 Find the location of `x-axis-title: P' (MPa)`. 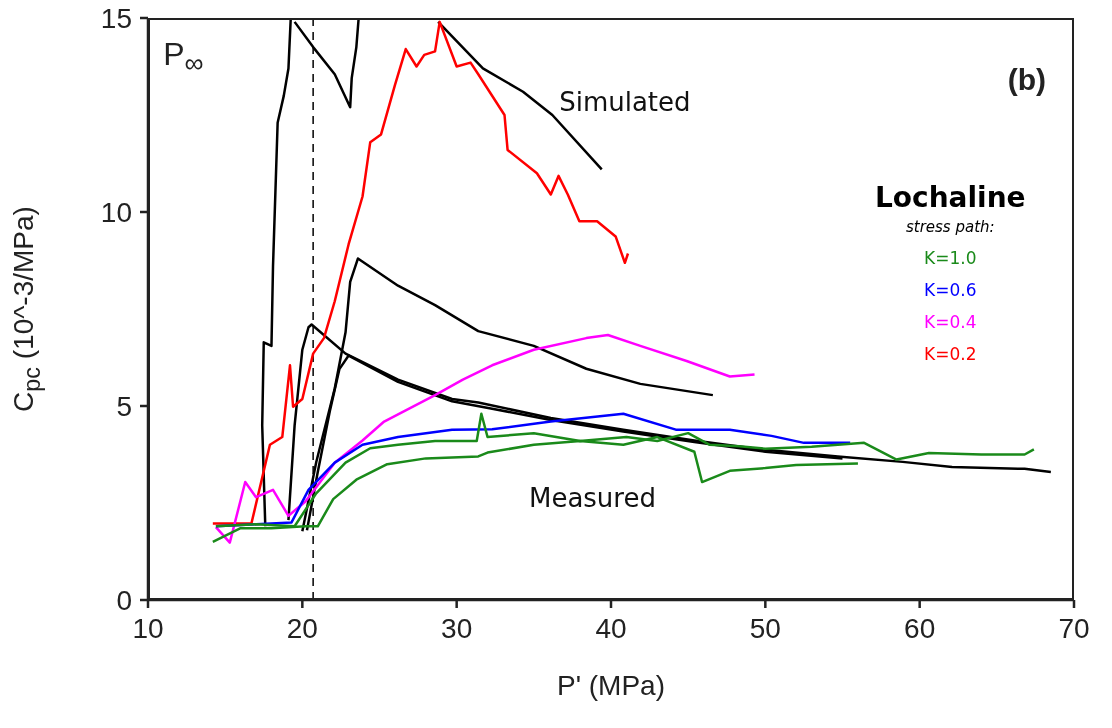

x-axis-title: P' (MPa) is located at coordinates (611, 686).